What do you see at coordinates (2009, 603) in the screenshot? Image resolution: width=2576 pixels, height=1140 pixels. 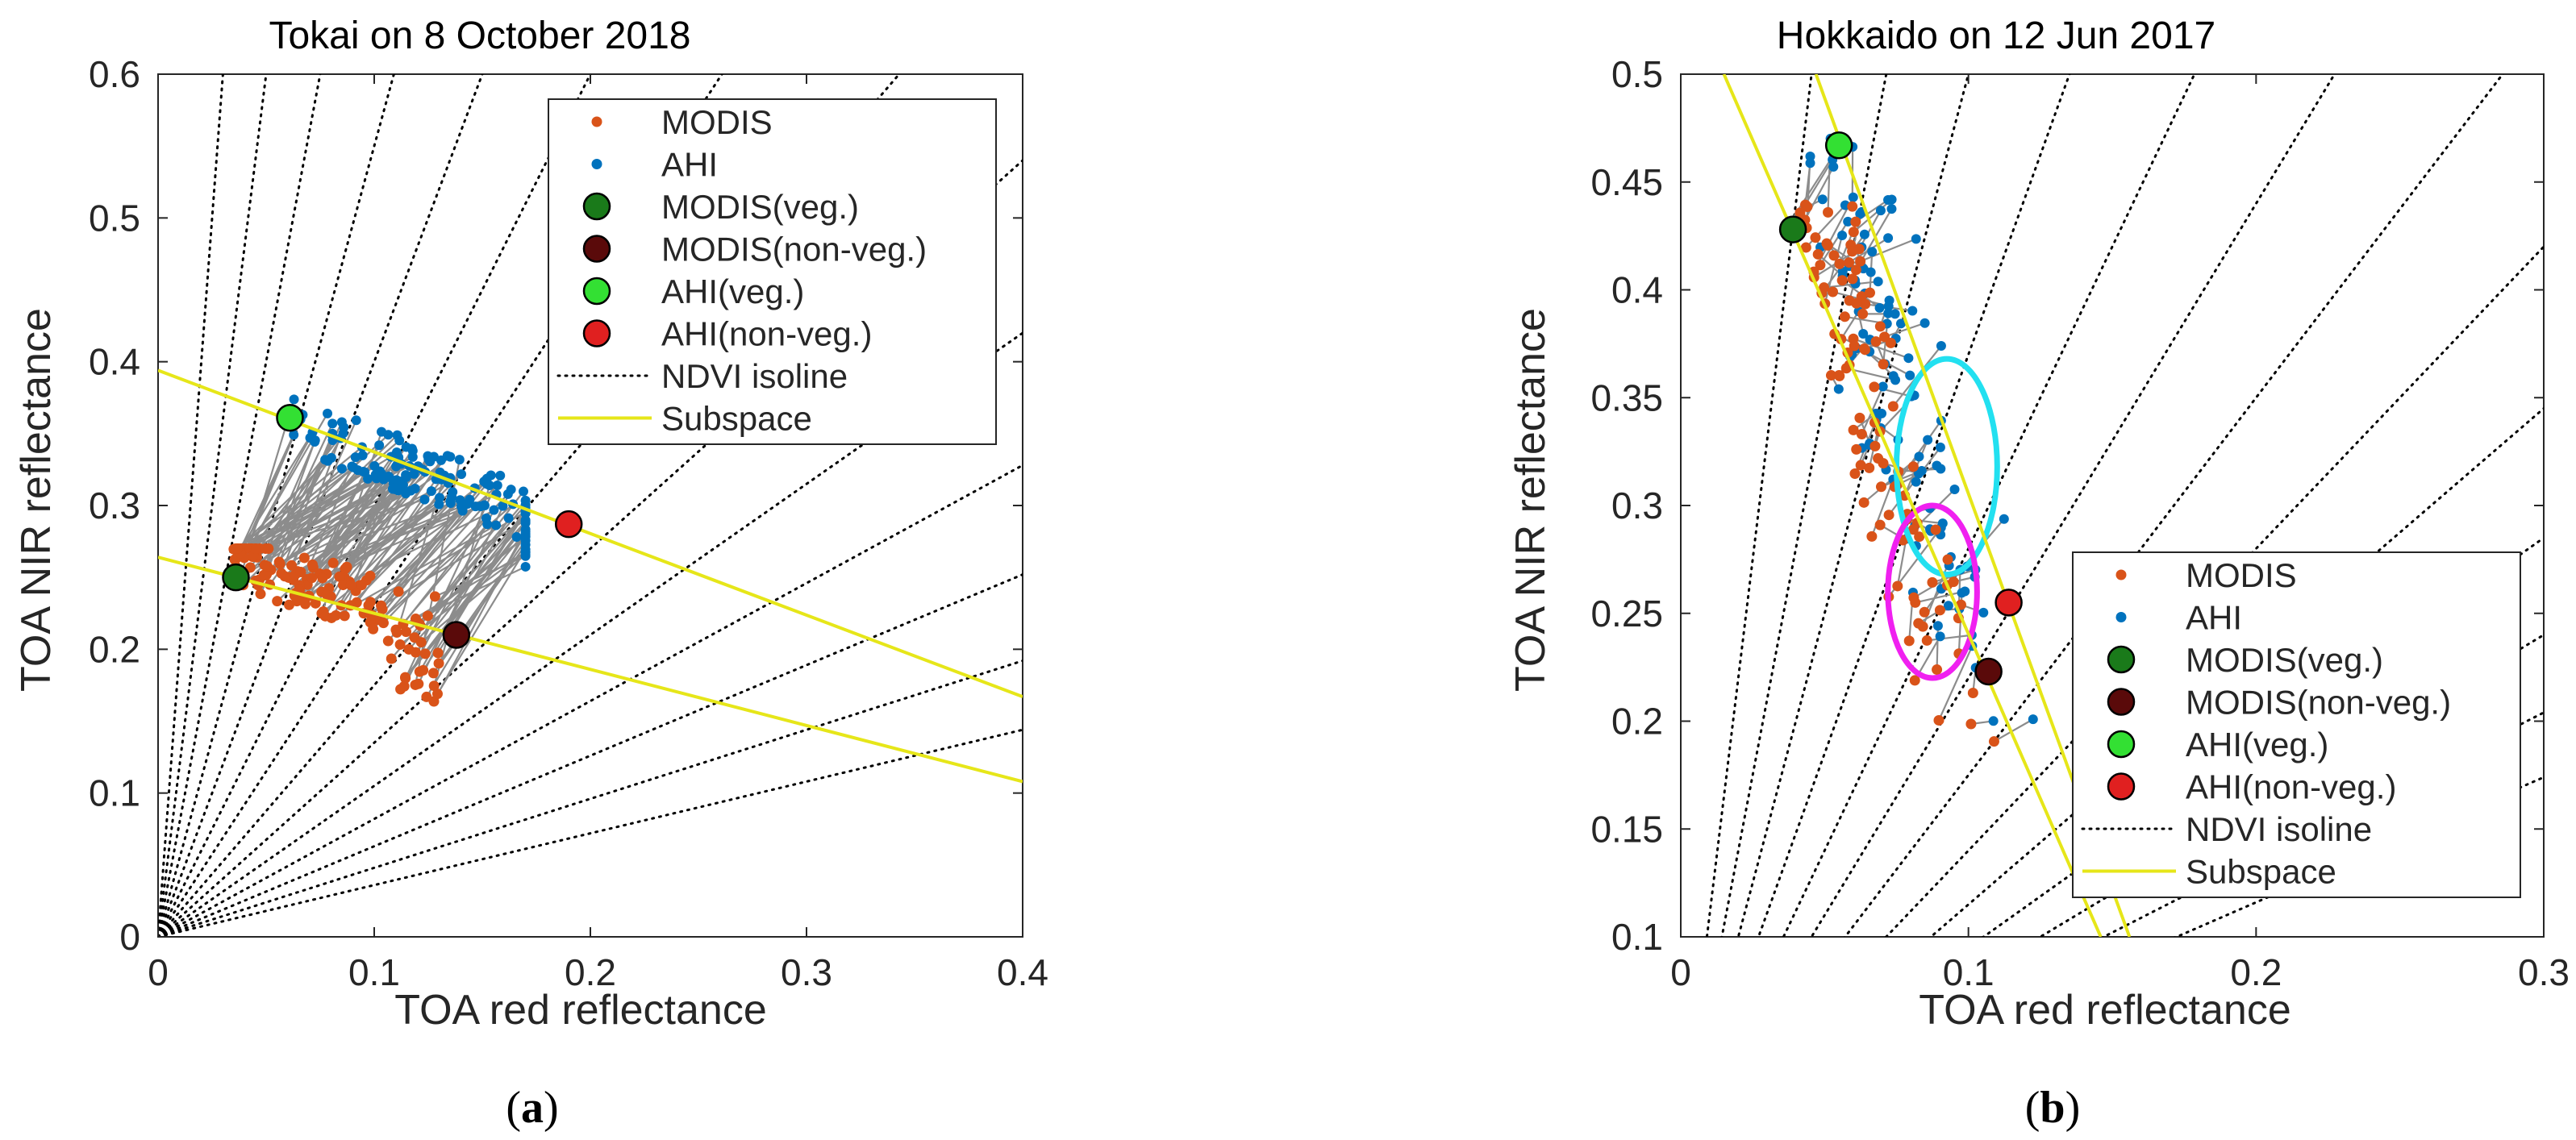 I see `endmember-ahi-nonveg` at bounding box center [2009, 603].